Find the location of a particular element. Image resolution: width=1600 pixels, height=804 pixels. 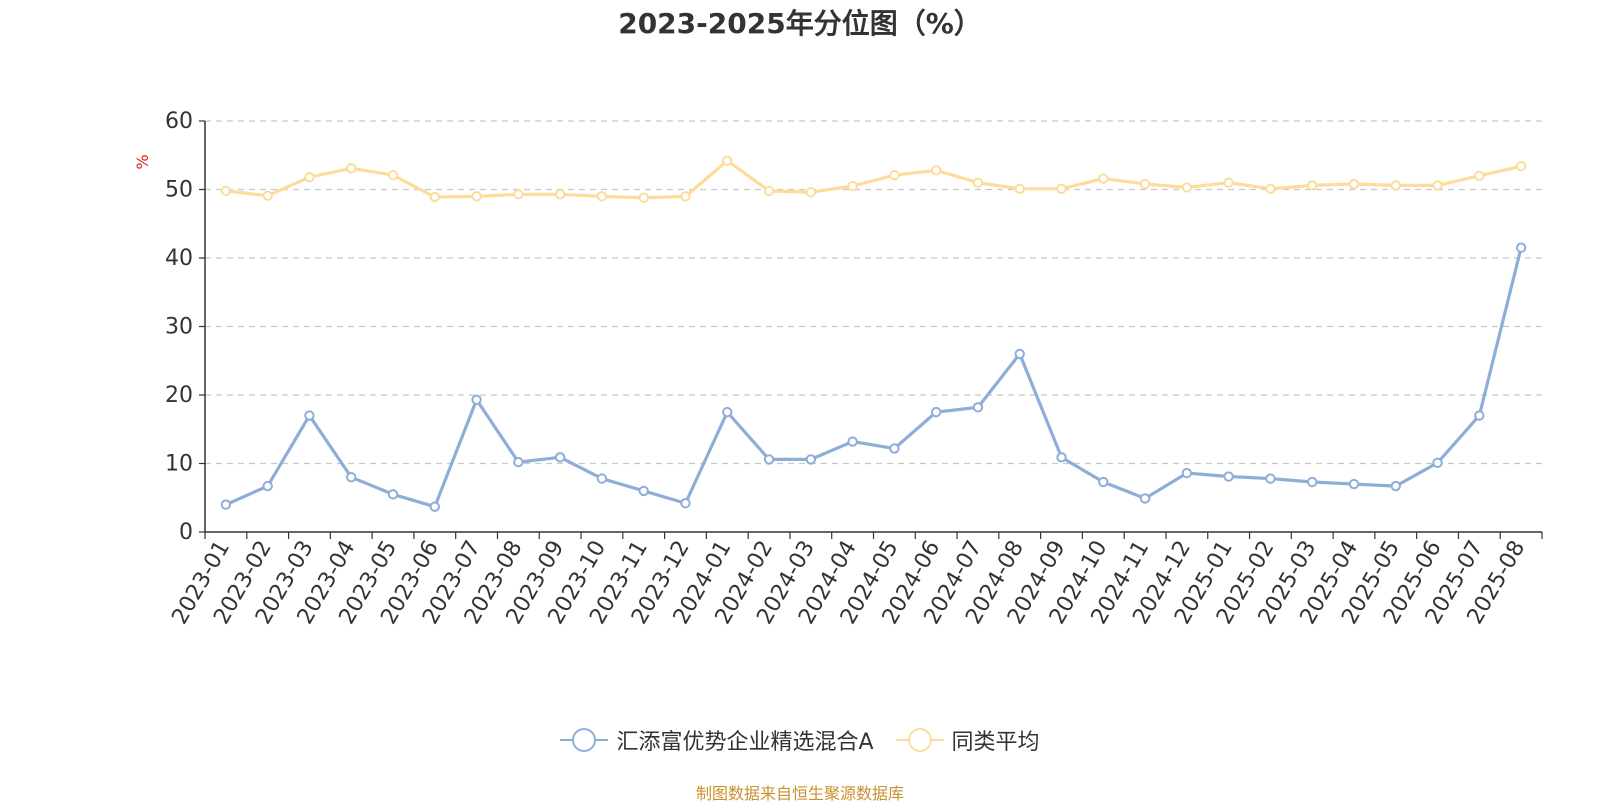

chart-title: 2023-2025年分位图（%） is located at coordinates (800, 23).